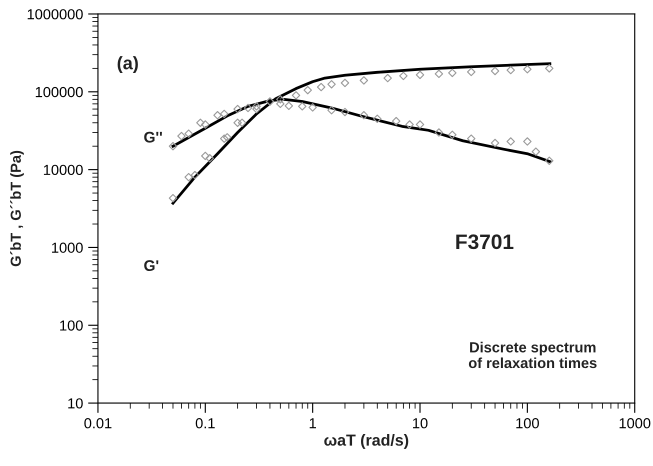 The width and height of the screenshot is (653, 466). I want to click on y-tick-label: 10, so click(75, 403).